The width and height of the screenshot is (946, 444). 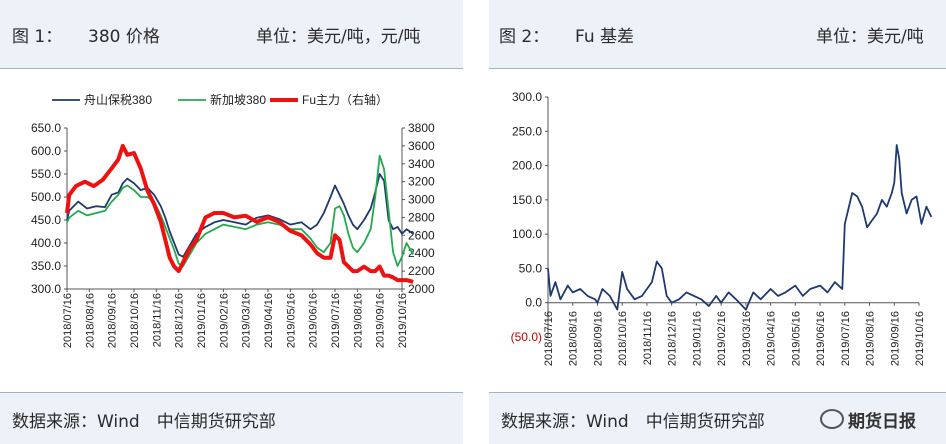 I want to click on watermark: 期货日报, so click(x=868, y=419).